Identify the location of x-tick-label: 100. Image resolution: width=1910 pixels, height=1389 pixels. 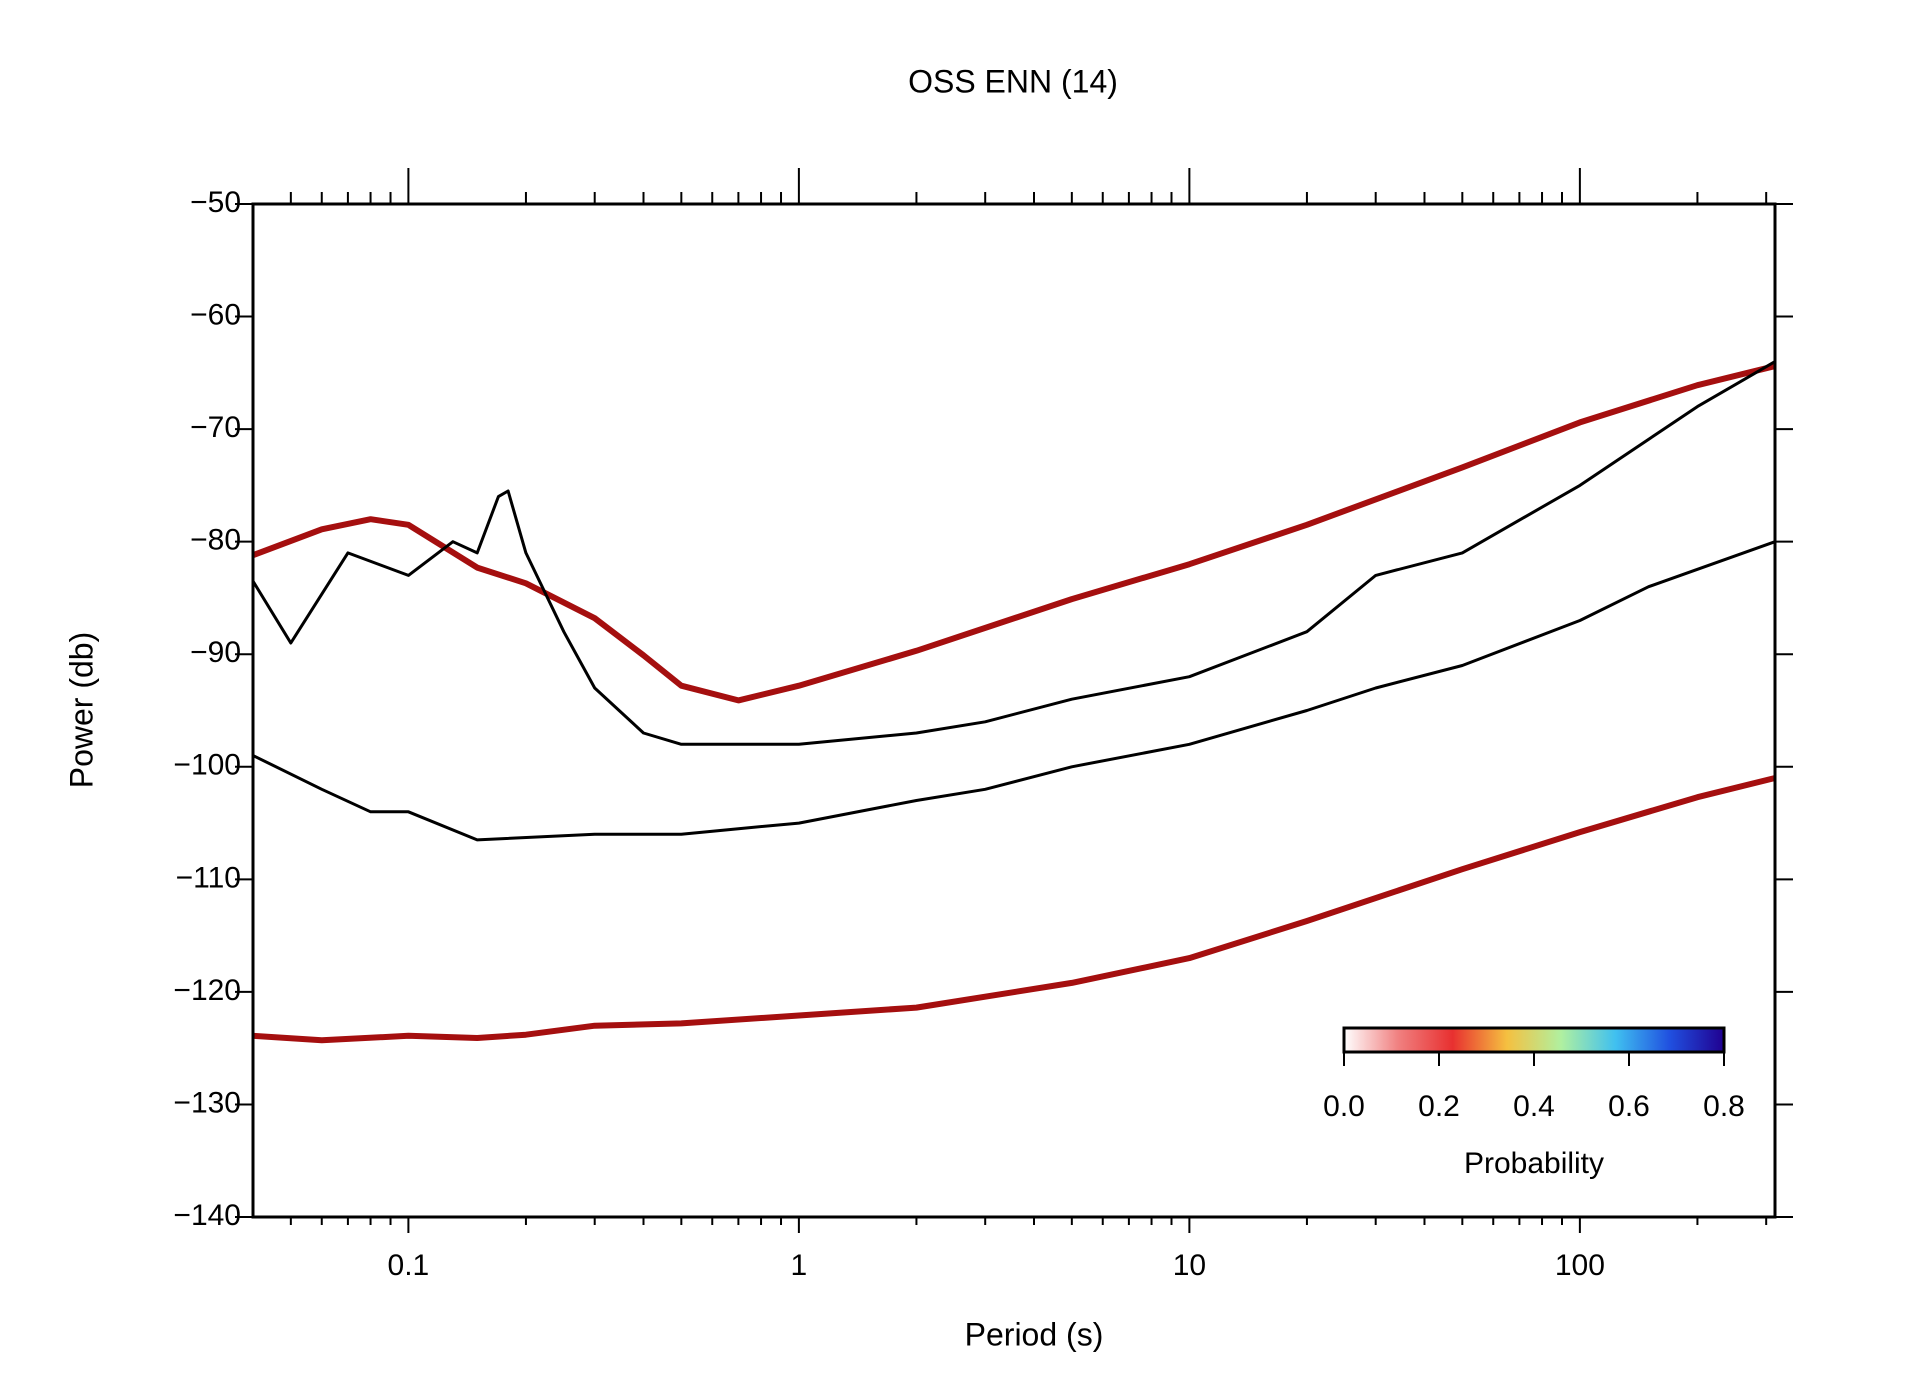
(1580, 1265).